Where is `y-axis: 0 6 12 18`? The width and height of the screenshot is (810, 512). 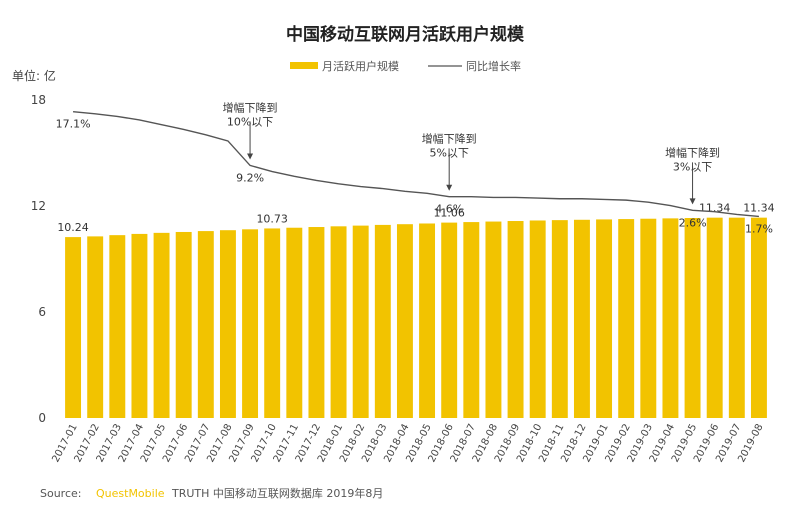 y-axis: 0 6 12 18 is located at coordinates (38, 259).